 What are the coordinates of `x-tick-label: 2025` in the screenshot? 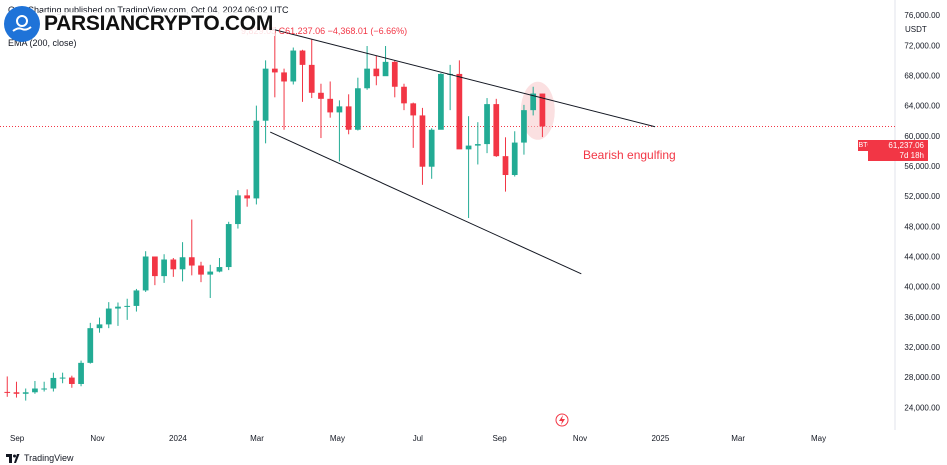 It's located at (660, 438).